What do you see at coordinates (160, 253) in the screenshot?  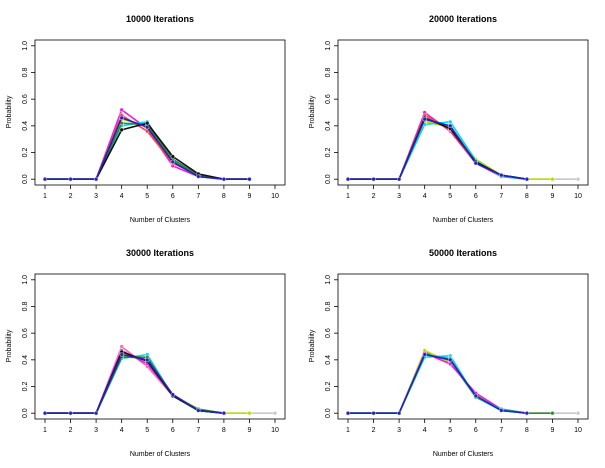 I see `chart-title: 30000 Iterations` at bounding box center [160, 253].